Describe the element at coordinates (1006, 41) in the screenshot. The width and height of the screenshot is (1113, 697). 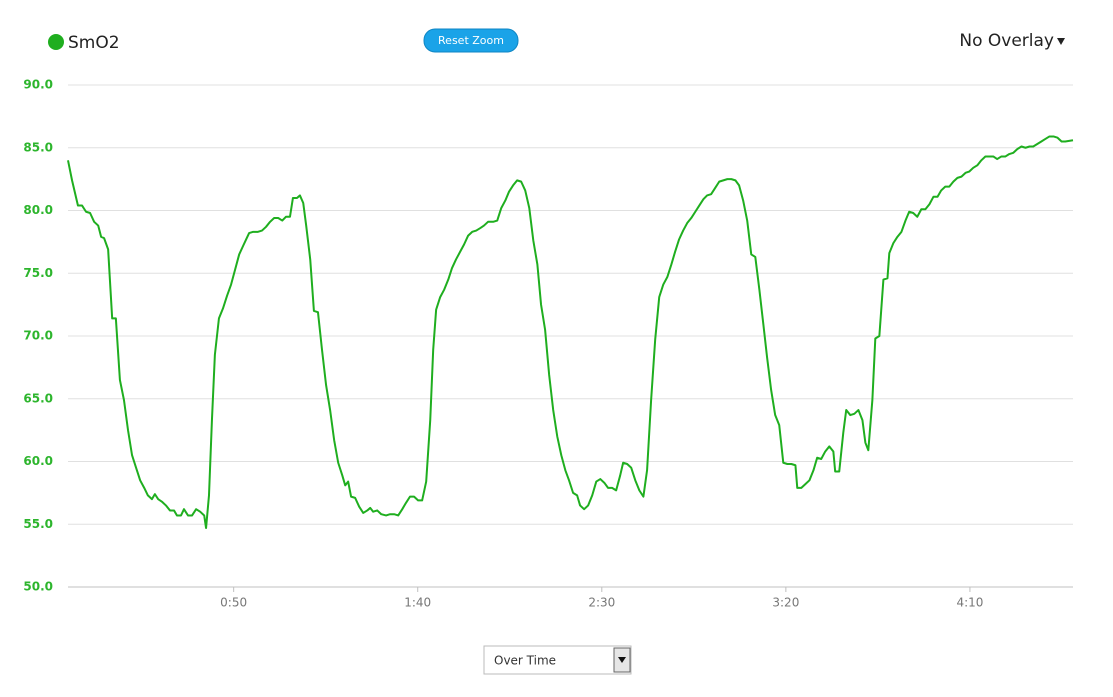
I see `overlay-label: No Overlay` at that location.